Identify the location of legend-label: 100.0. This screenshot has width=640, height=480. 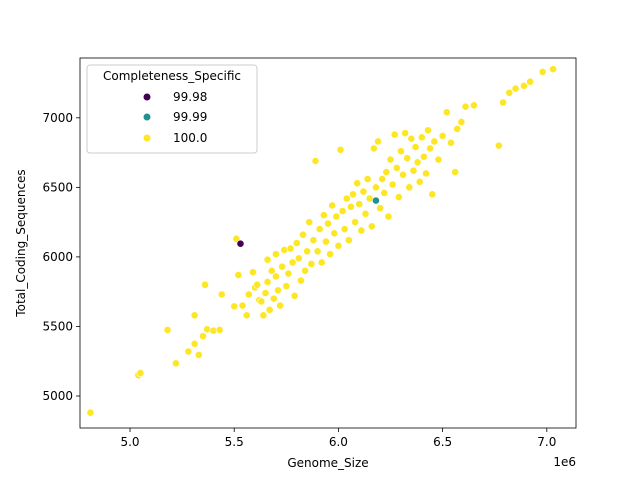
(190, 138).